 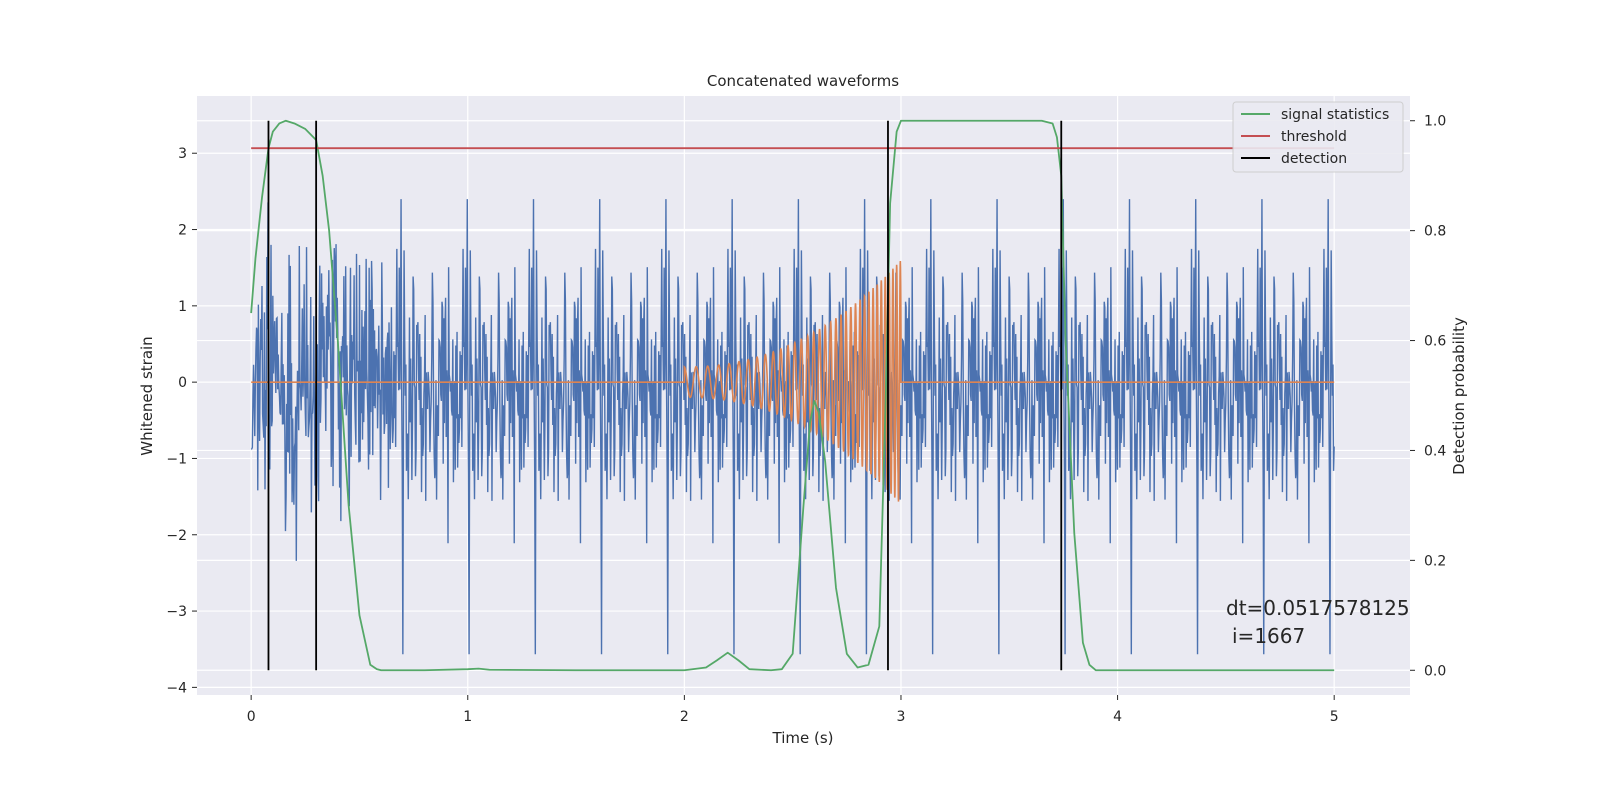 I want to click on y-ticks: −4 −3 −2 −1 0 1 2 3, so click(x=181, y=421).